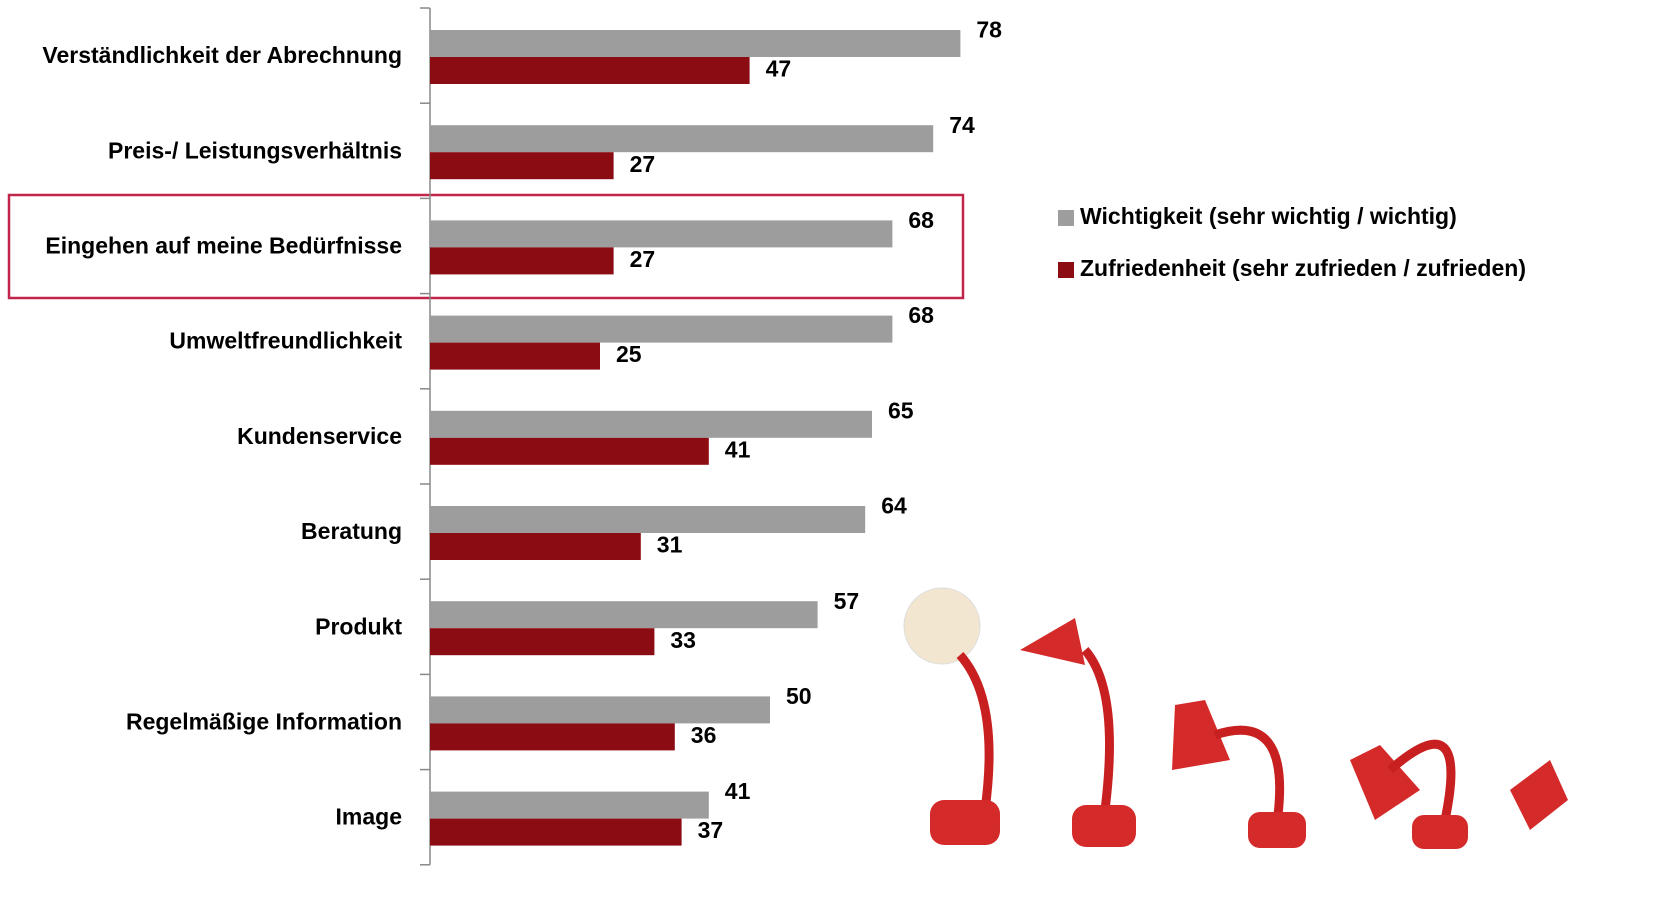 The height and width of the screenshot is (915, 1664). Describe the element at coordinates (351, 531) in the screenshot. I see `category-label: Beratung` at that location.